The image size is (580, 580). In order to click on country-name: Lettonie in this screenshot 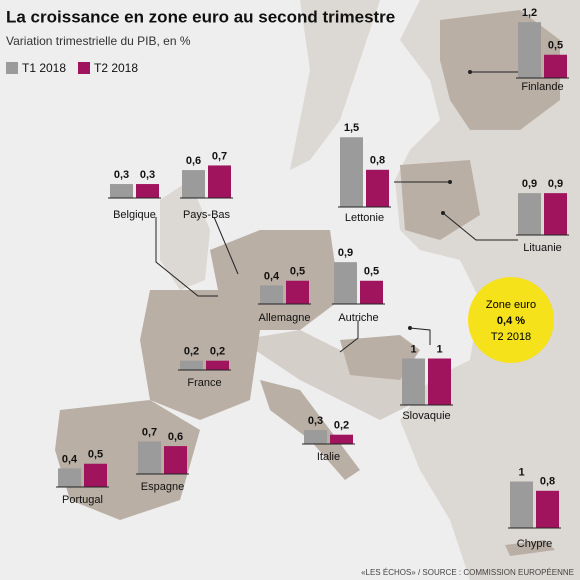, I will do `click(364, 218)`.